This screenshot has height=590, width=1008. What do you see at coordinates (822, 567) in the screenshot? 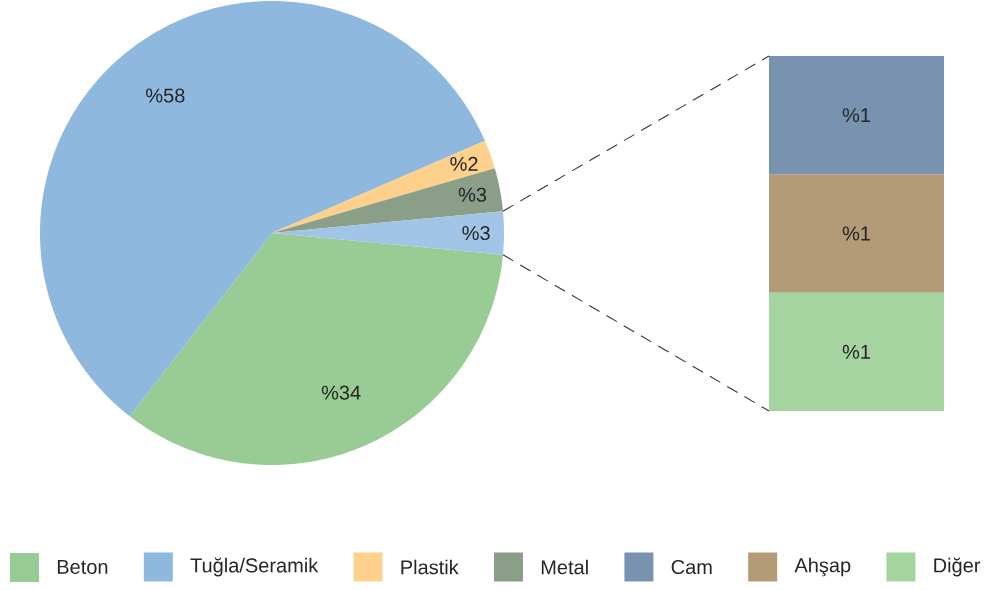
I see `legend-label: Ahşap` at bounding box center [822, 567].